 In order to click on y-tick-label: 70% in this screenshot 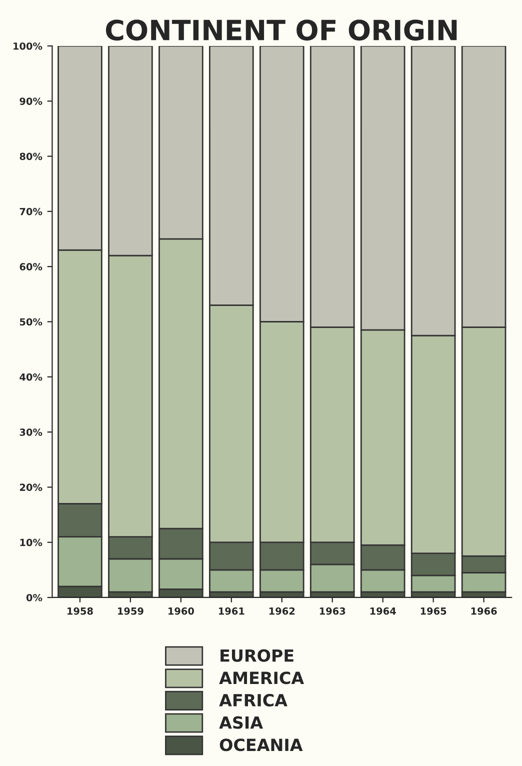, I will do `click(31, 212)`.